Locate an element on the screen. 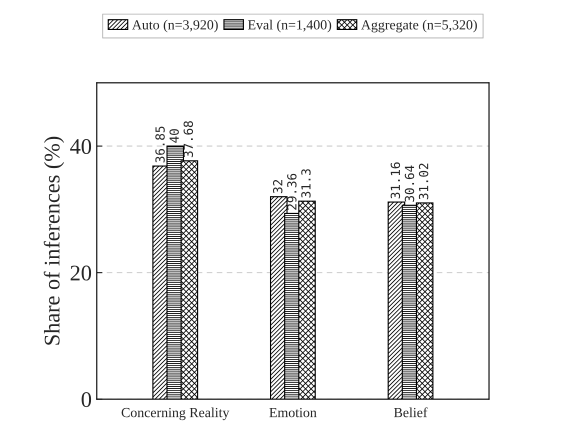 This screenshot has width=576, height=443. data-label: 32 is located at coordinates (277, 187).